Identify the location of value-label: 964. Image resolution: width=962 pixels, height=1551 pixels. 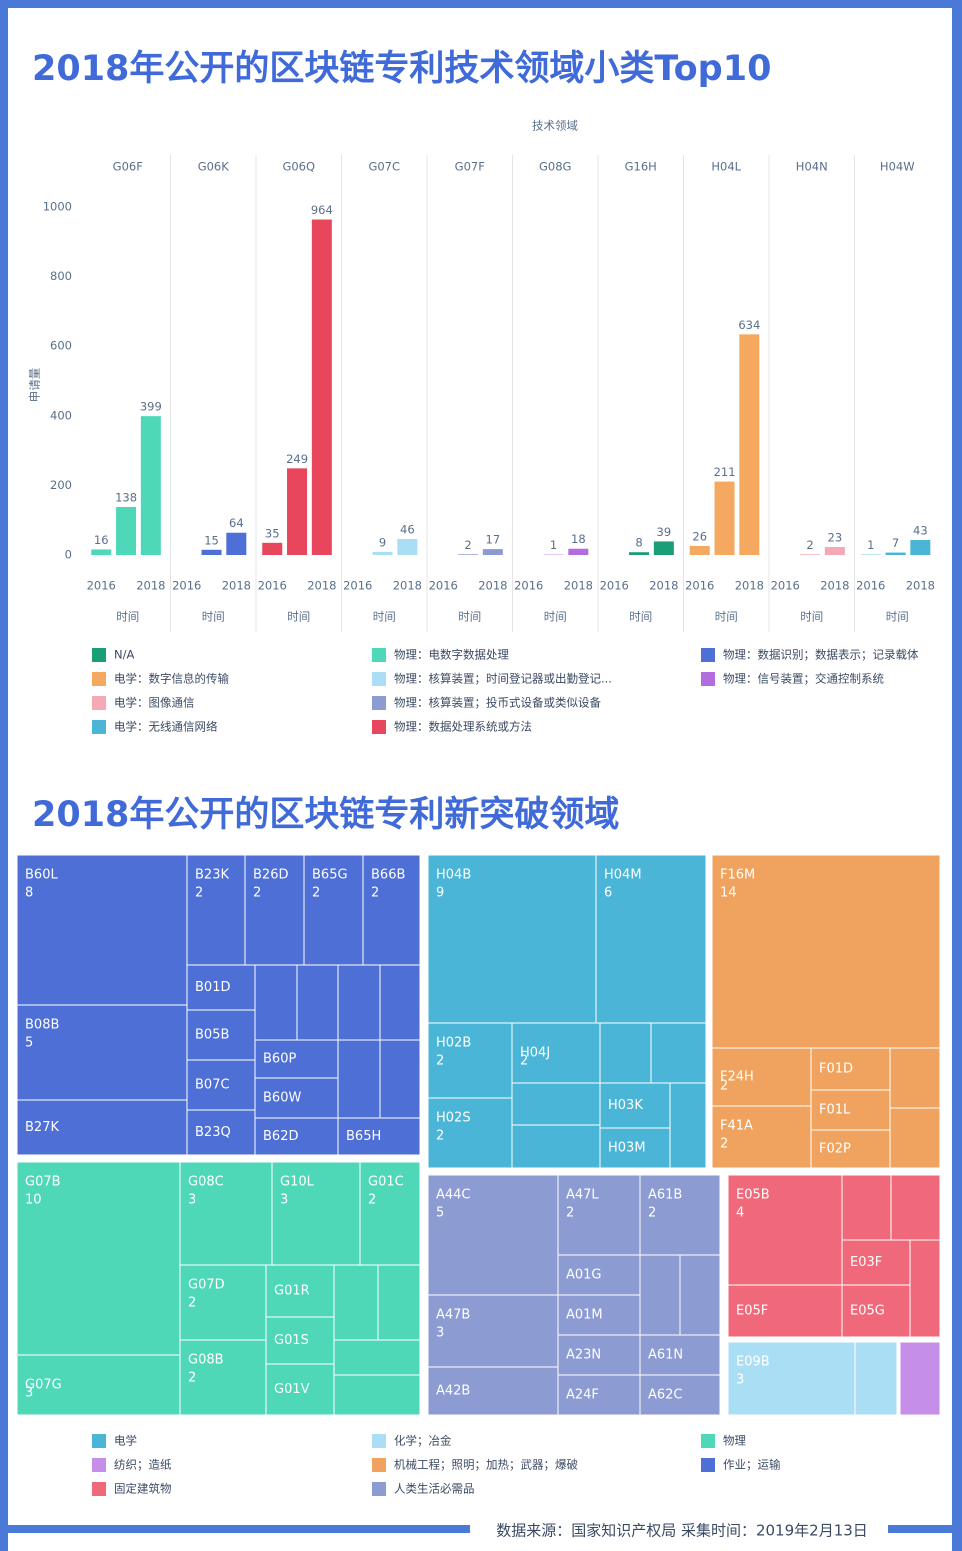
(322, 210).